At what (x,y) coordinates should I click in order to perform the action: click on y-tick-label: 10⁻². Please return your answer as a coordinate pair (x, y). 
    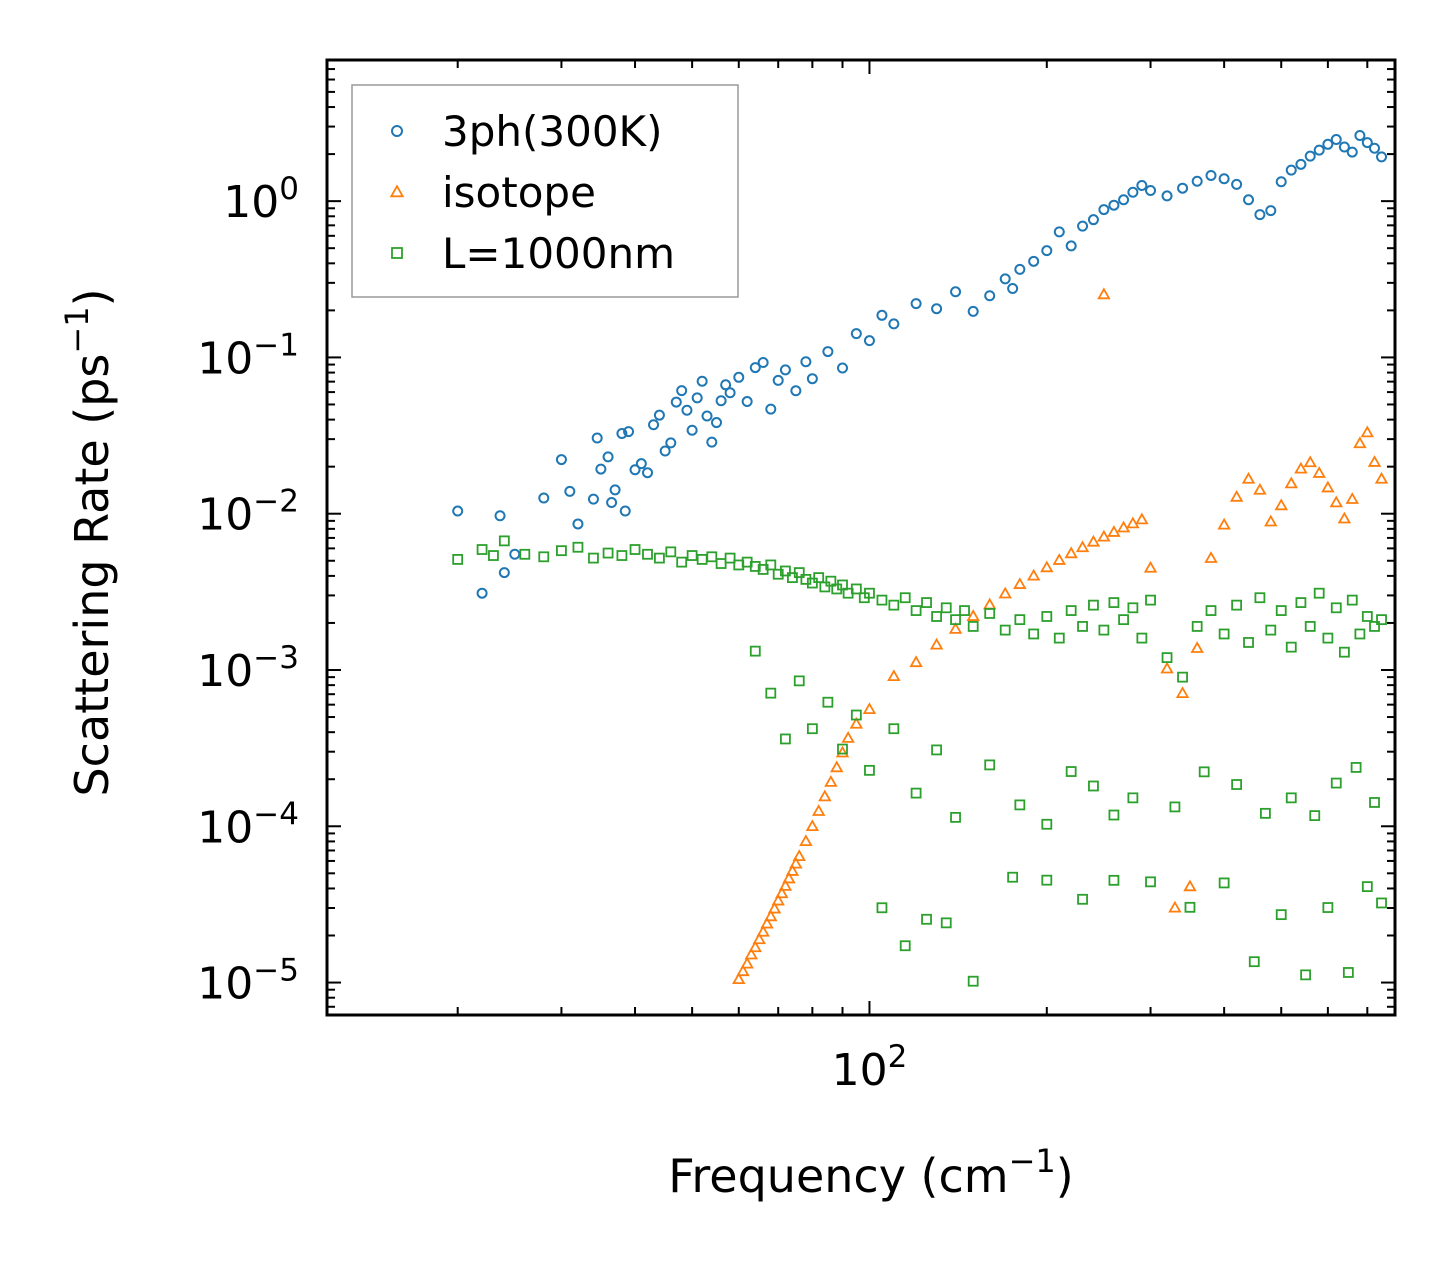
    Looking at the image, I should click on (248, 512).